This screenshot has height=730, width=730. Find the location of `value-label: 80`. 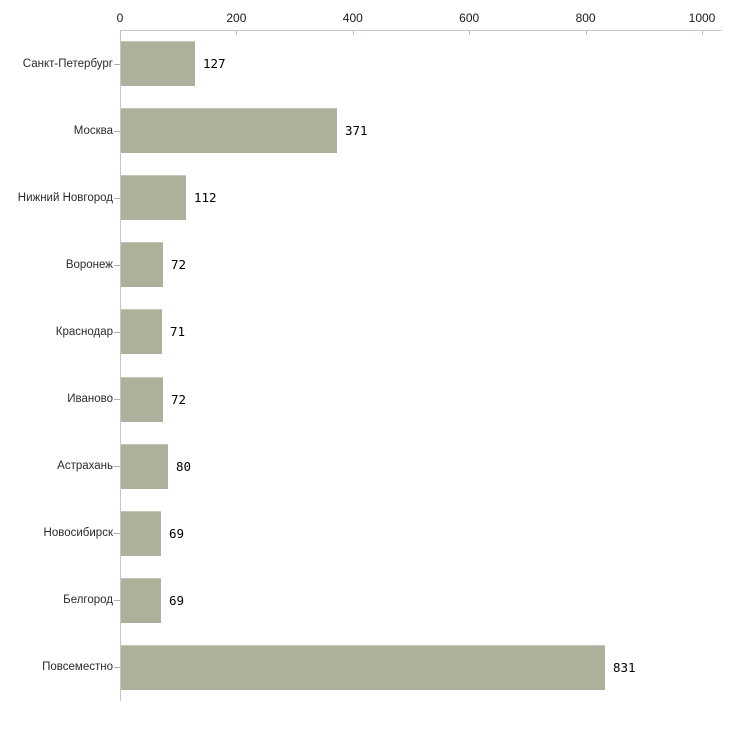

value-label: 80 is located at coordinates (184, 466).